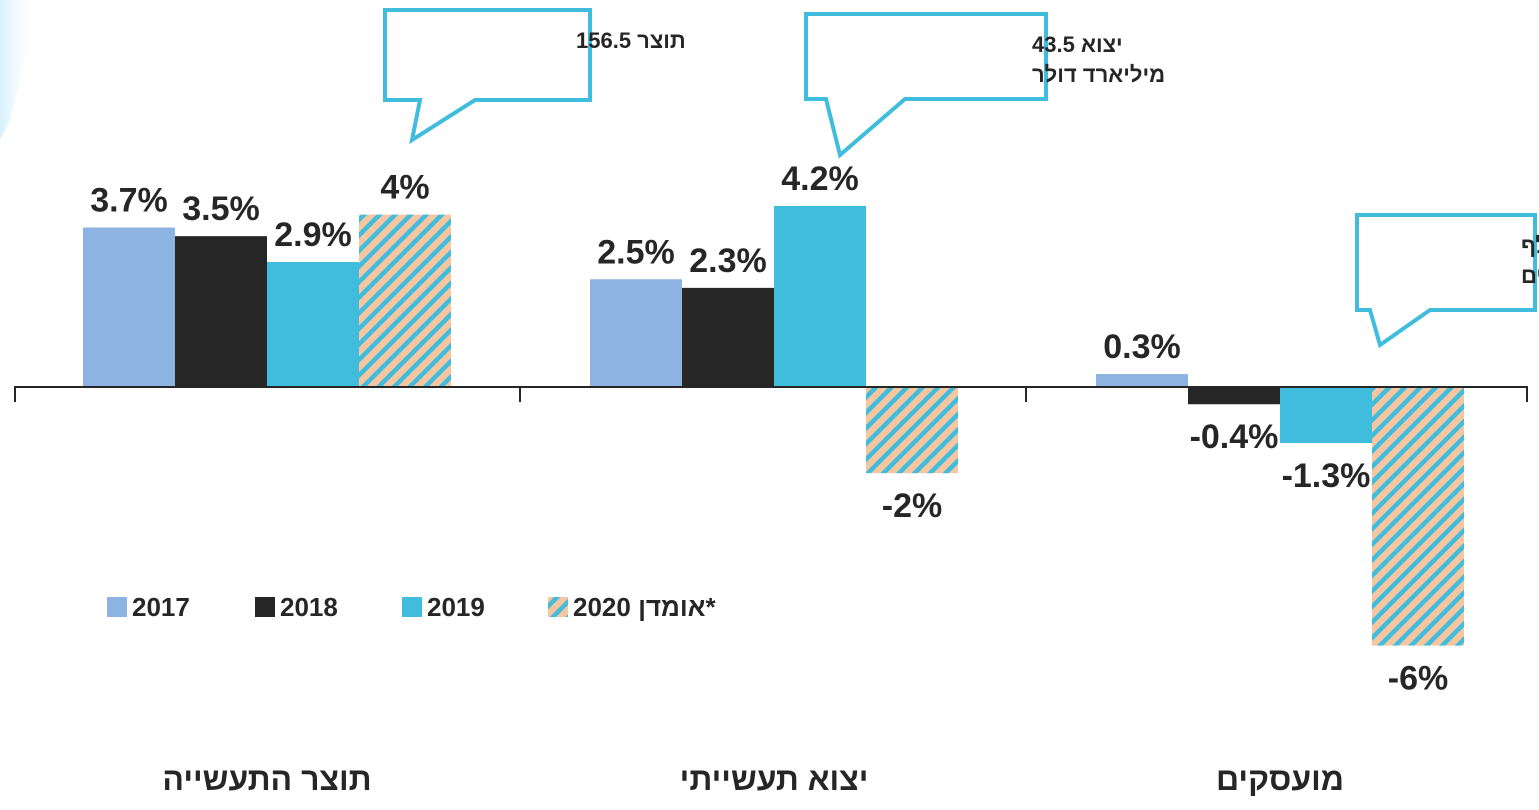 The image size is (1539, 810). What do you see at coordinates (161, 607) in the screenshot?
I see `legend-label: 2017` at bounding box center [161, 607].